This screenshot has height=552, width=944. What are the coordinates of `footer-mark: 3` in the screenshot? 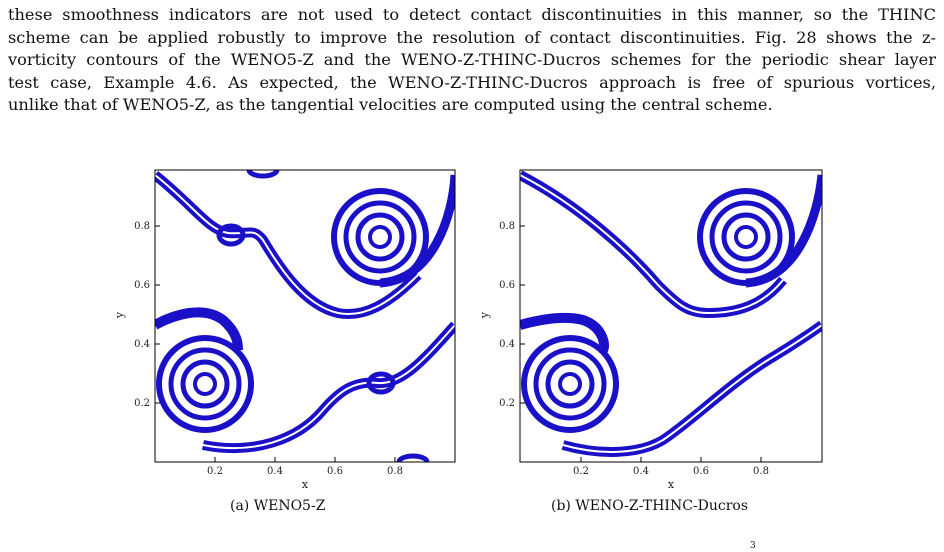 It's located at (753, 546).